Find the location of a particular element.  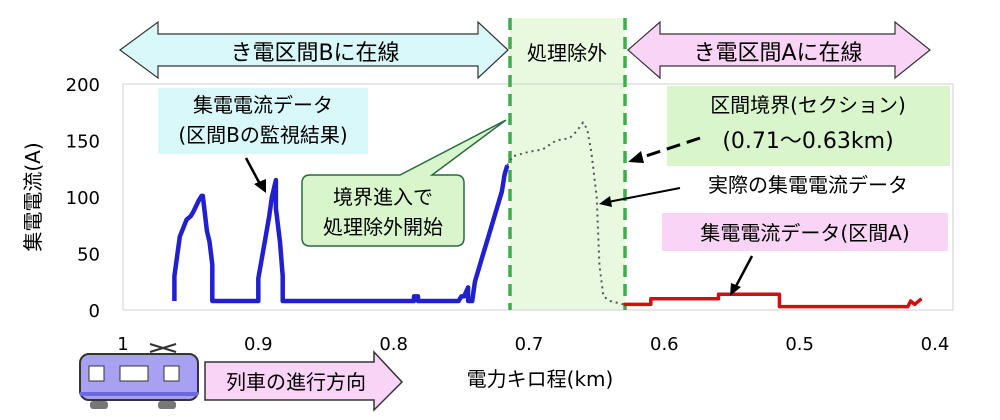

y-tick-label: 100 is located at coordinates (83, 198).